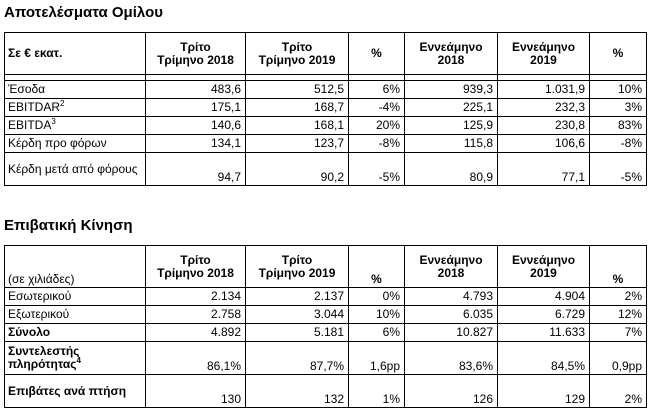 The width and height of the screenshot is (652, 409). Describe the element at coordinates (195, 125) in the screenshot. I see `cell: 140,6` at that location.